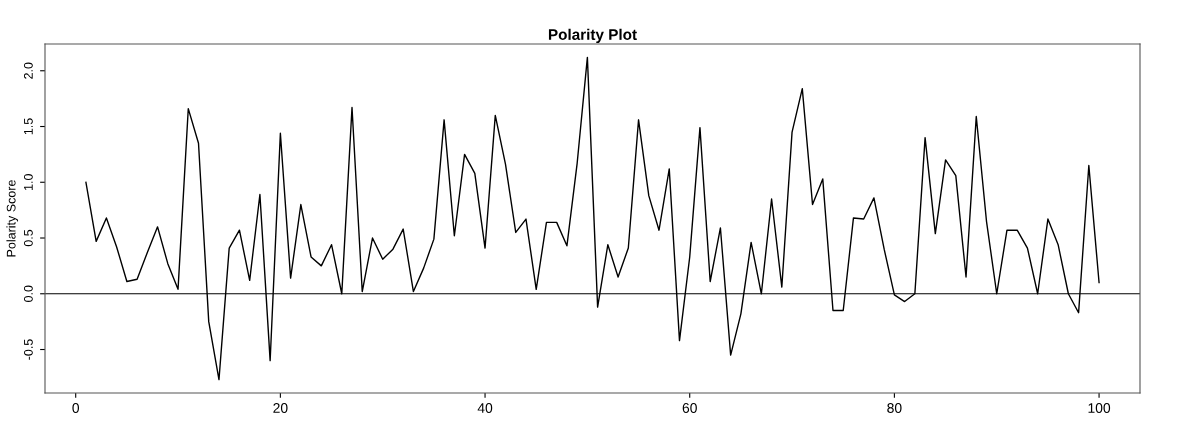 The image size is (1178, 421). Describe the element at coordinates (12, 218) in the screenshot. I see `y-axis-title: Polarity Score` at that location.